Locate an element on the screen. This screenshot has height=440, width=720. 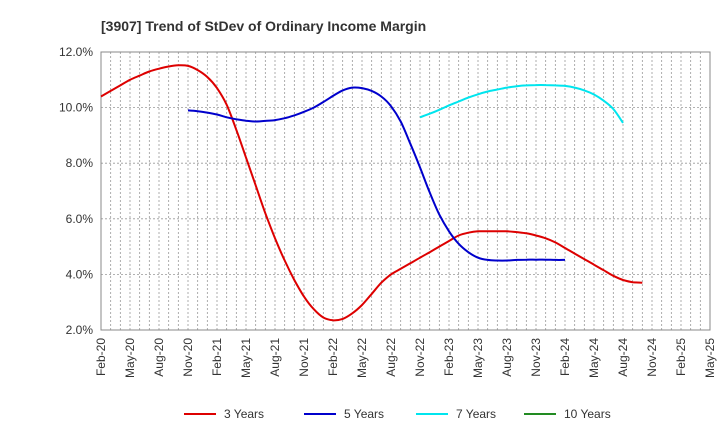
x-tick-label: Aug-22 is located at coordinates (391, 357).